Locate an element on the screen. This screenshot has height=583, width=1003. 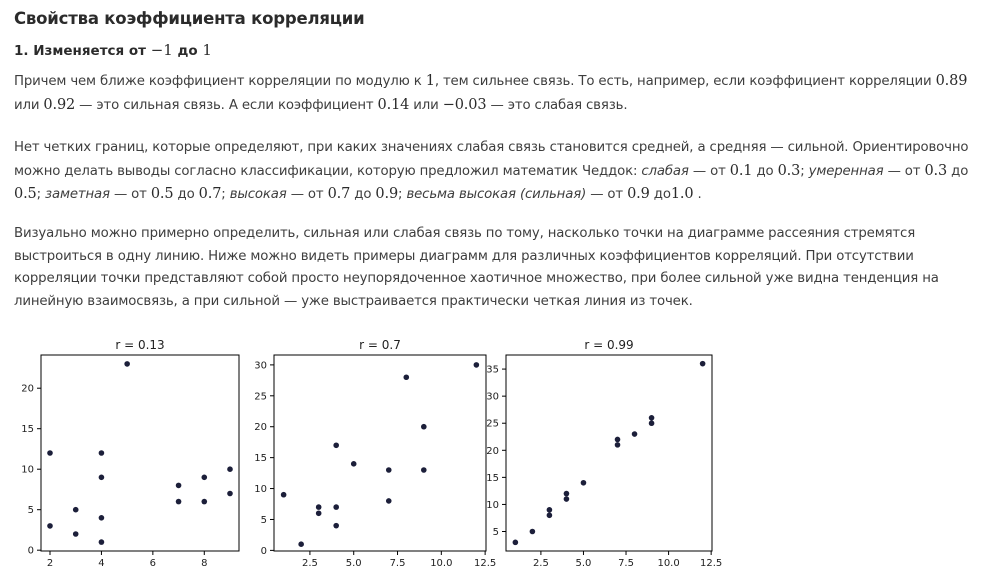
section-heading: 1. Изменяется от −1 до 1 is located at coordinates (113, 50).